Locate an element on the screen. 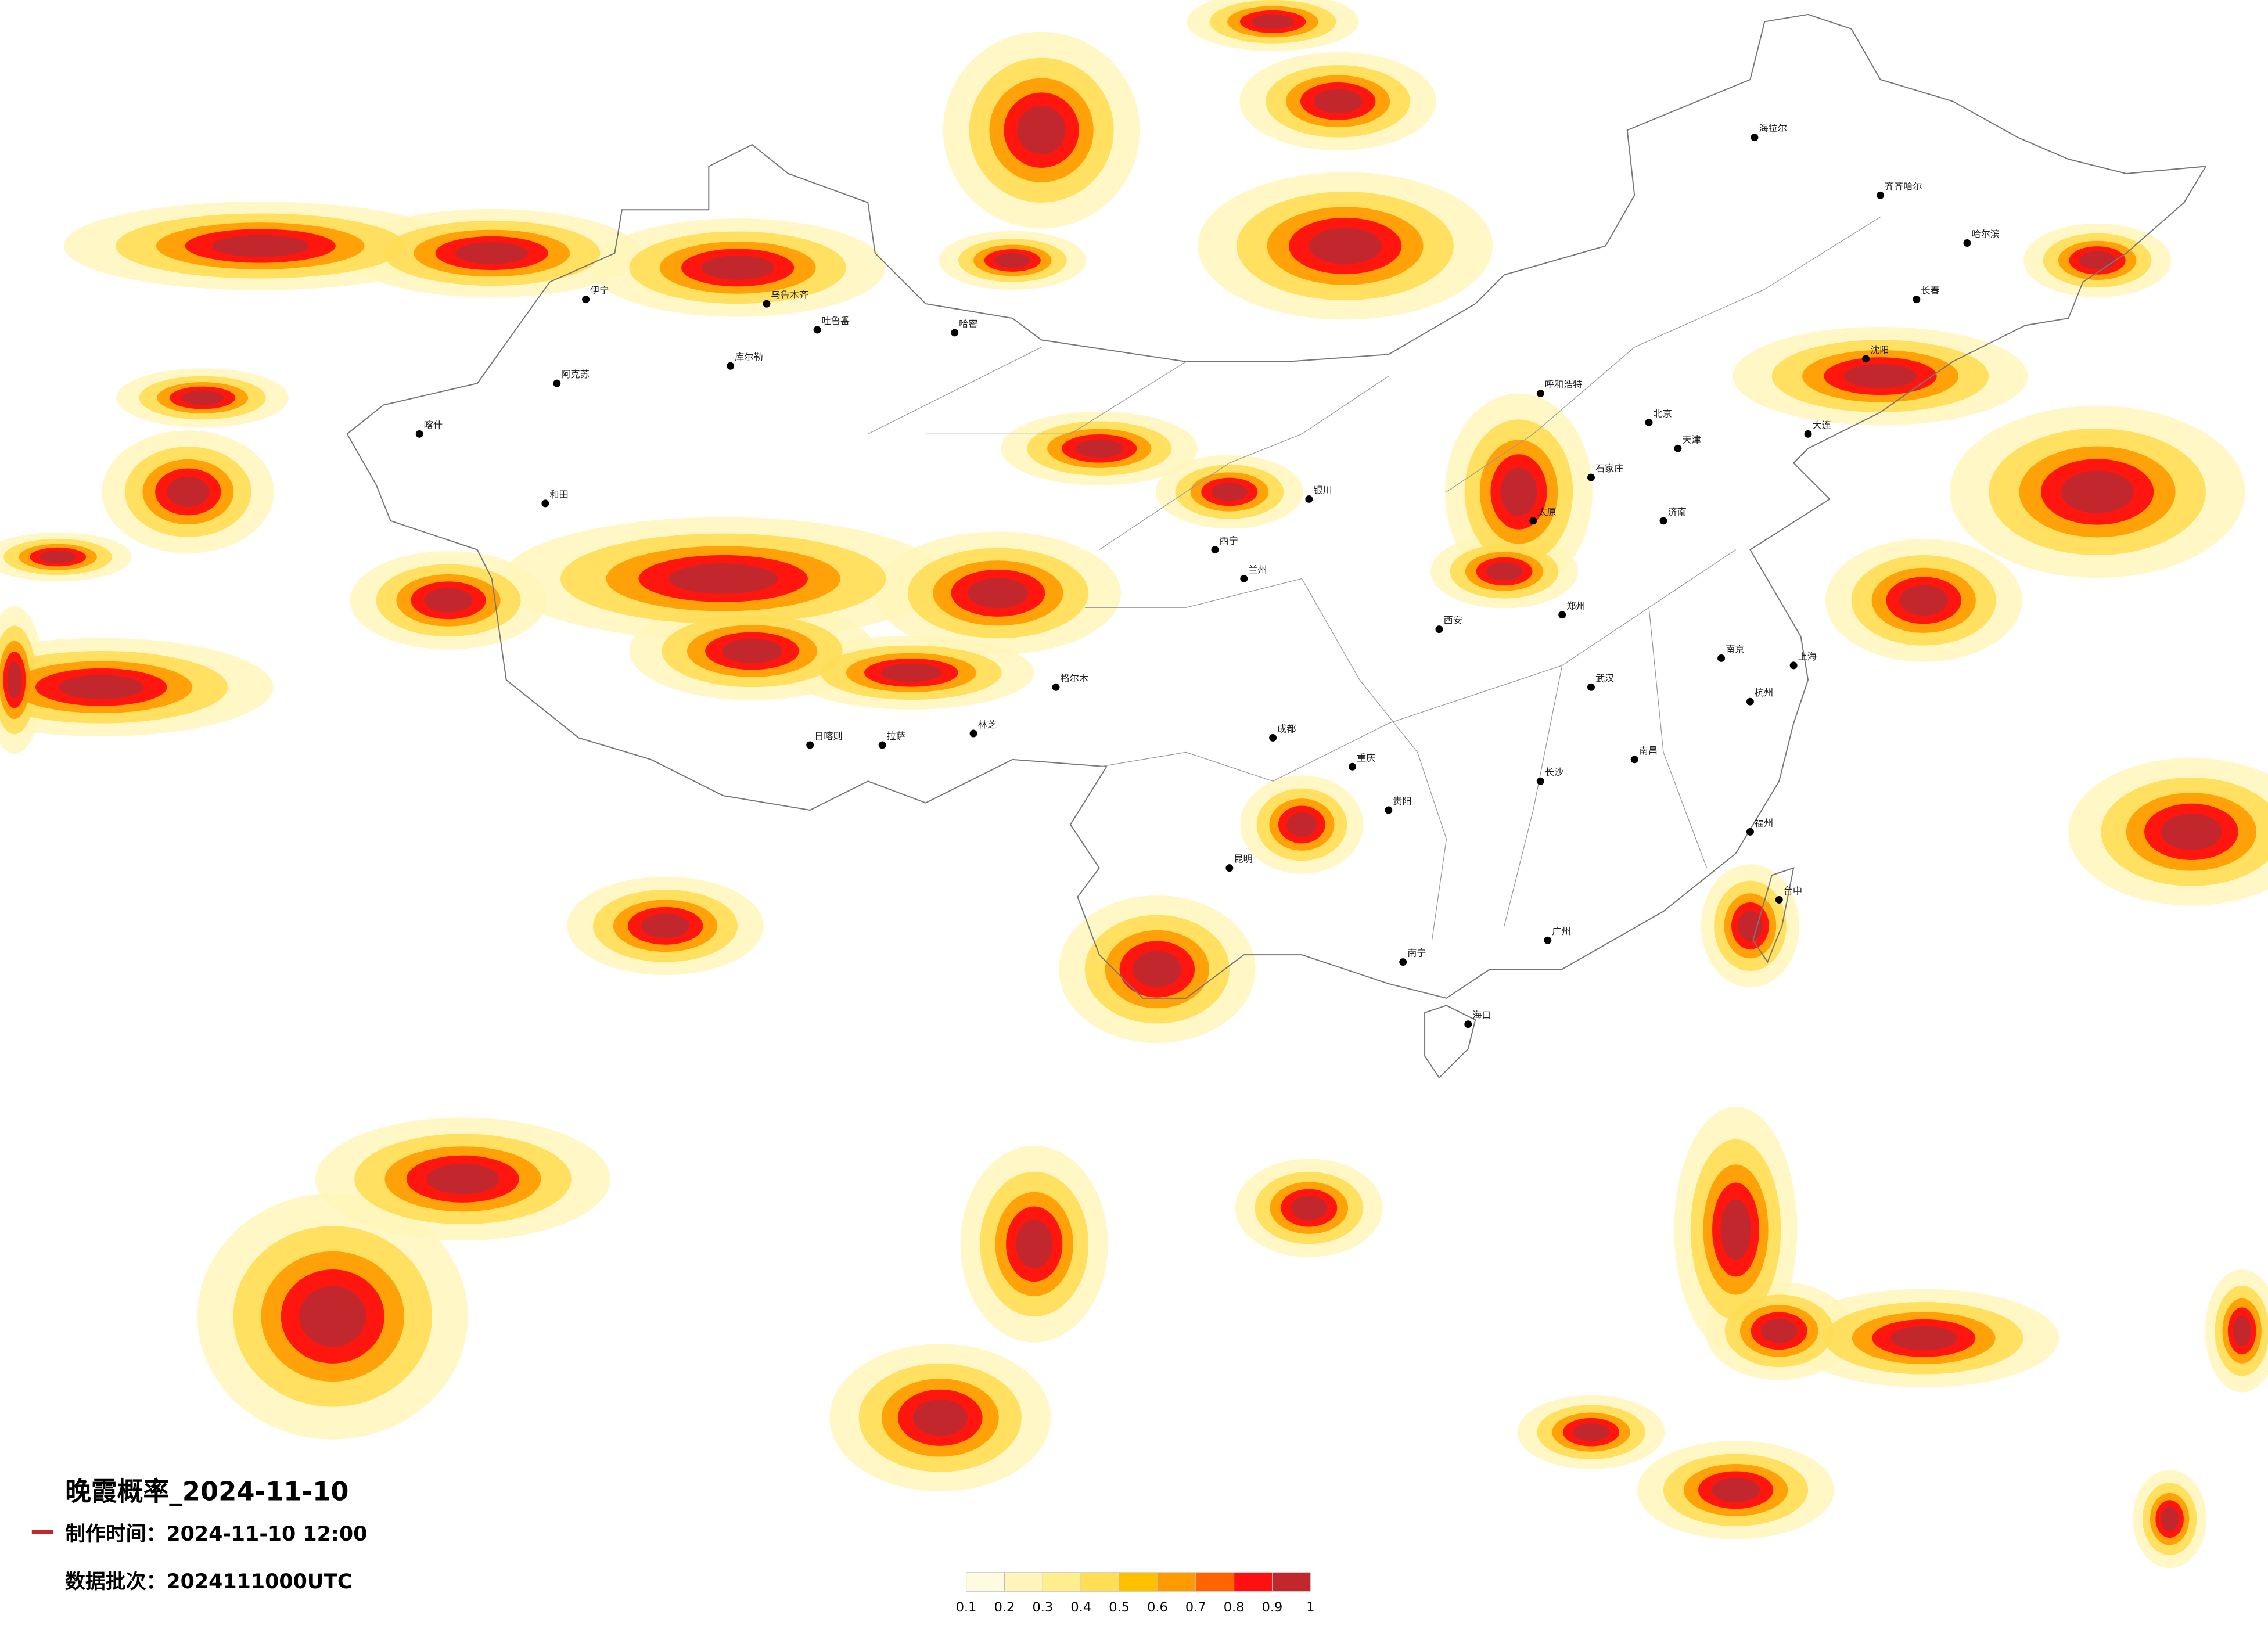  city-label: 台中 is located at coordinates (1793, 890).